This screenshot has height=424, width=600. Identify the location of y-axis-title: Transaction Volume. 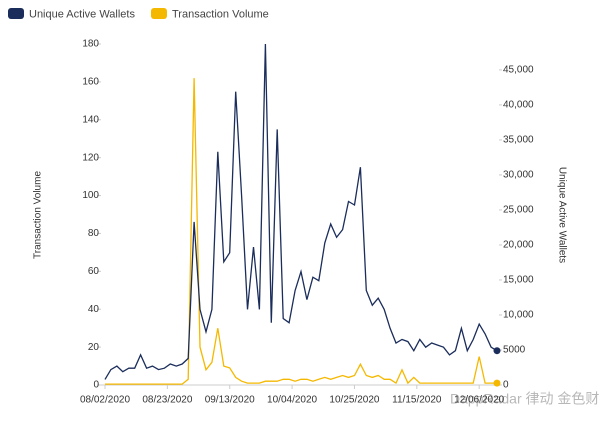
(38, 215).